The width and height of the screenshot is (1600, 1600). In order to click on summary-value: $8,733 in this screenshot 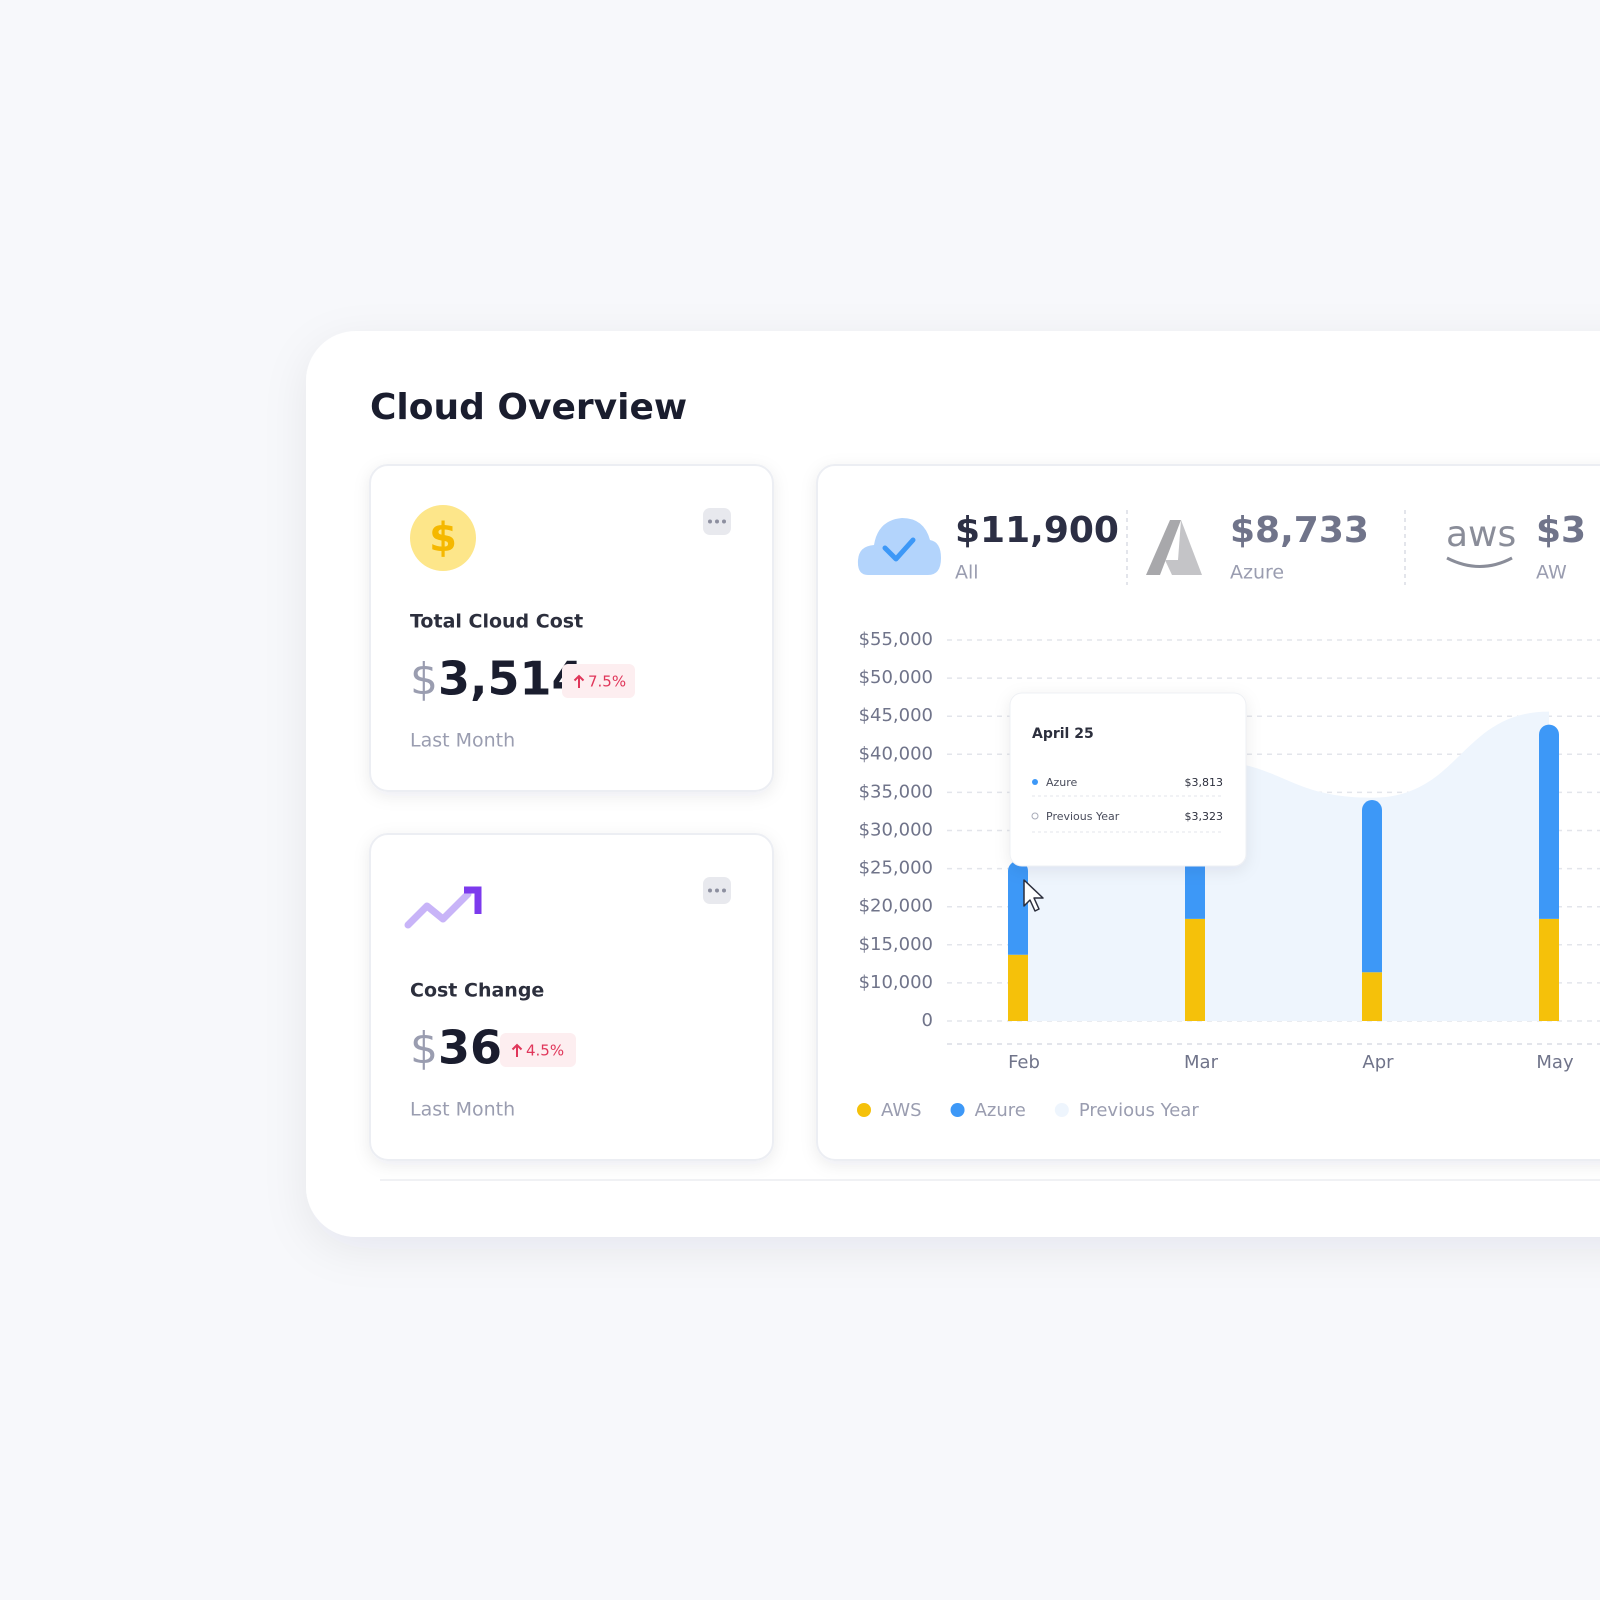, I will do `click(1299, 530)`.